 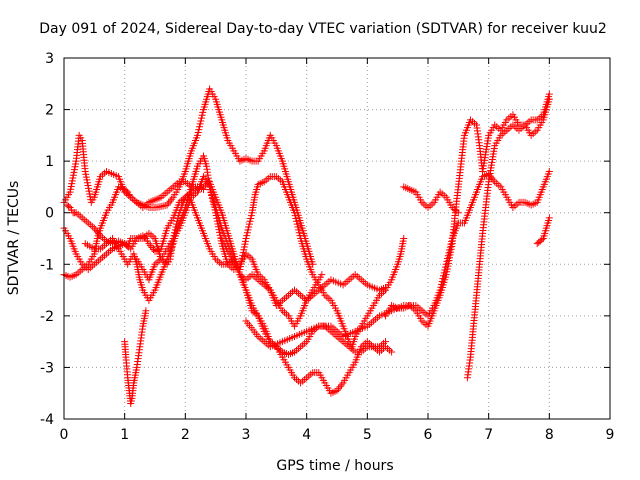 What do you see at coordinates (549, 435) in the screenshot?
I see `x-tick-label: 8` at bounding box center [549, 435].